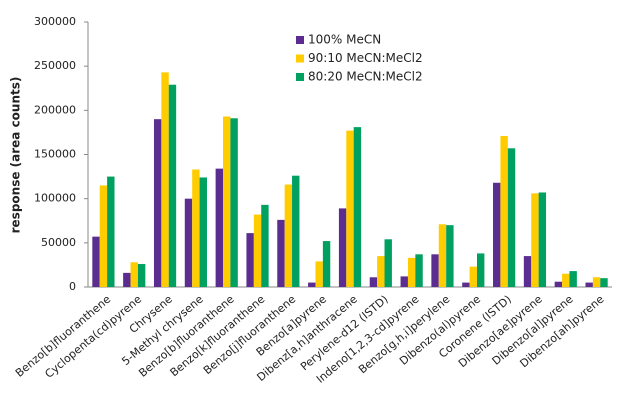 This screenshot has height=408, width=617. Describe the element at coordinates (72, 286) in the screenshot. I see `y-tick-label: 0` at that location.